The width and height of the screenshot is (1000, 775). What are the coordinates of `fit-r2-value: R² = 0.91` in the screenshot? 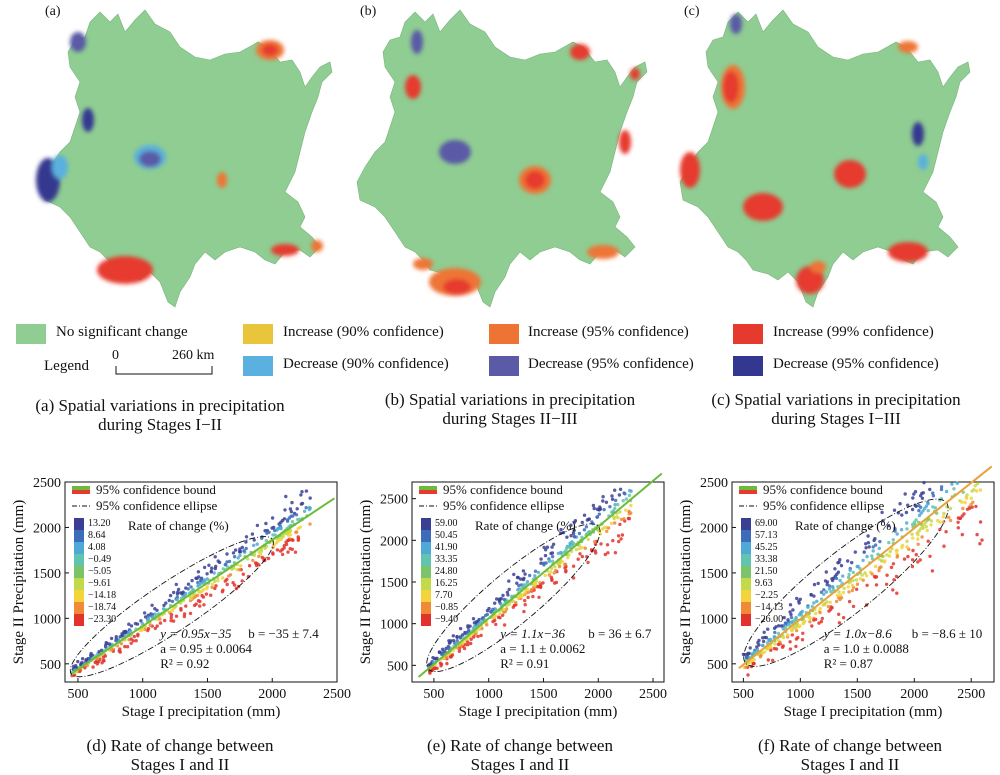 It's located at (524, 663).